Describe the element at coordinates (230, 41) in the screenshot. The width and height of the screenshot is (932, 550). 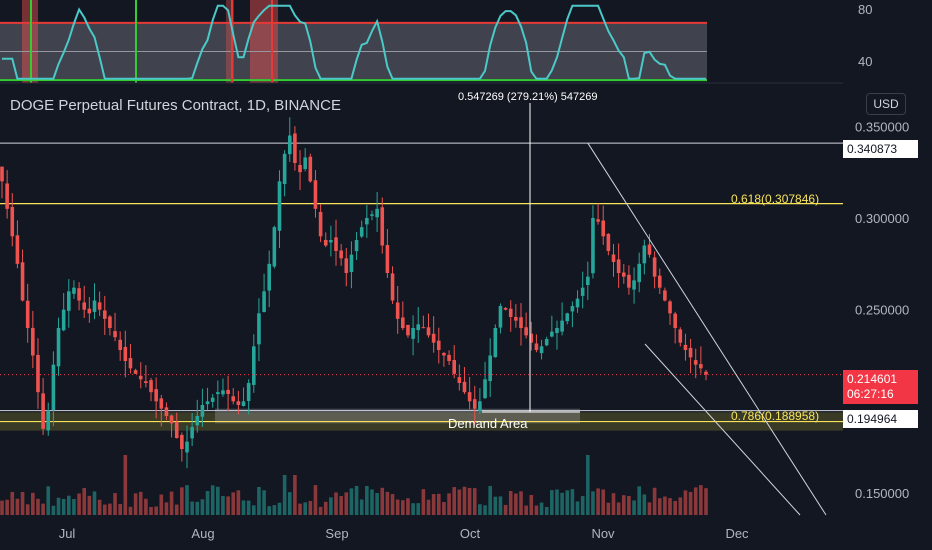
I see `rsi-highlight-zone` at that location.